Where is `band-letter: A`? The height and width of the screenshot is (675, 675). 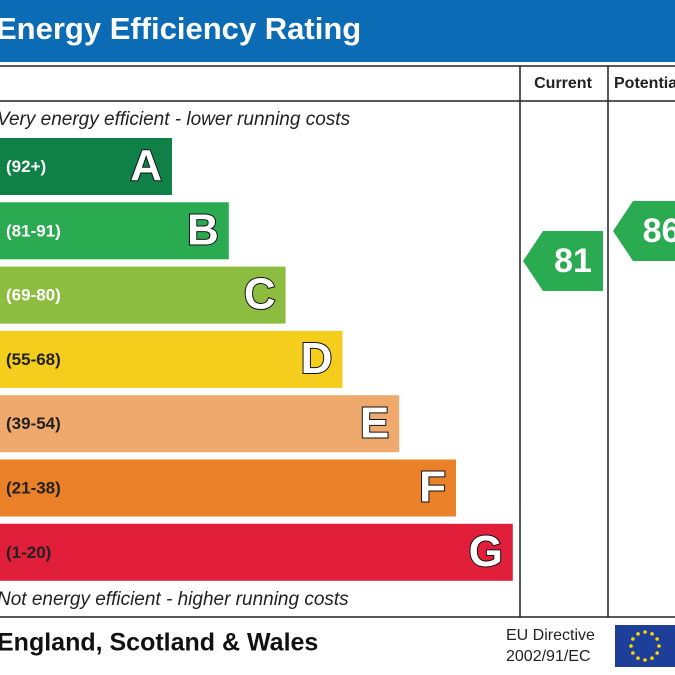
band-letter: A is located at coordinates (146, 165).